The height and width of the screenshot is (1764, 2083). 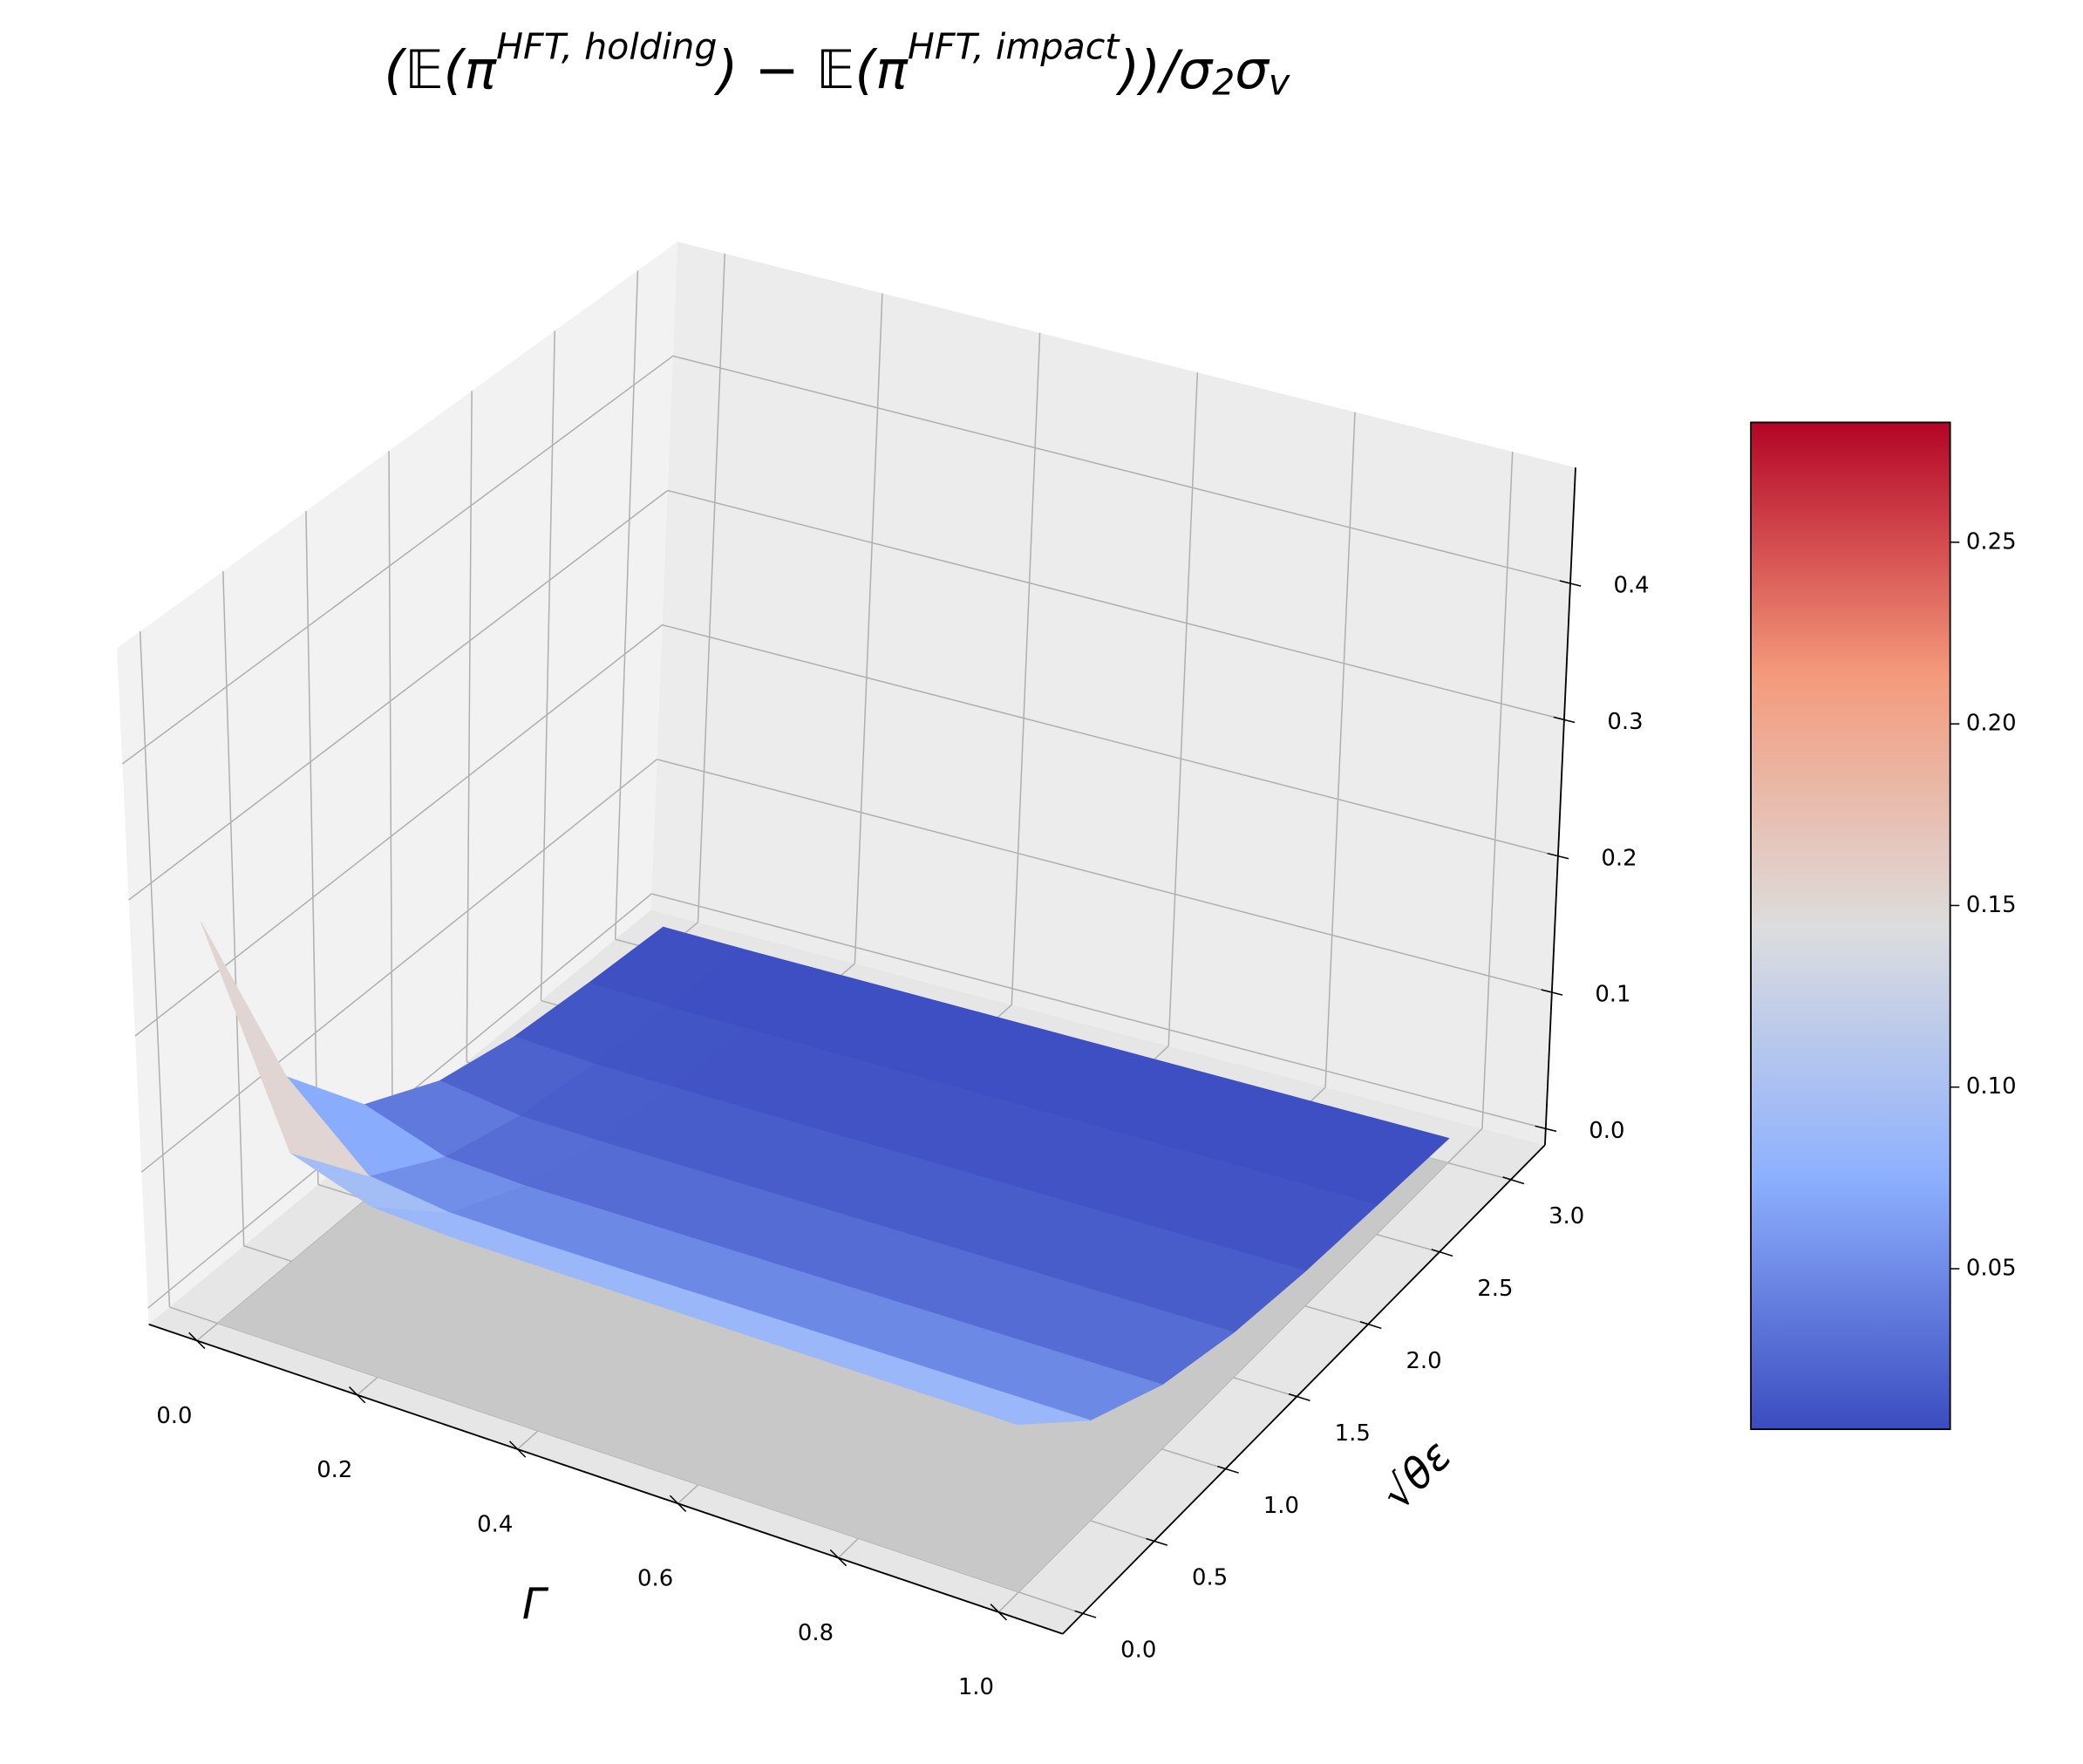 What do you see at coordinates (1279, 82) in the screenshot?
I see `title-part: v` at bounding box center [1279, 82].